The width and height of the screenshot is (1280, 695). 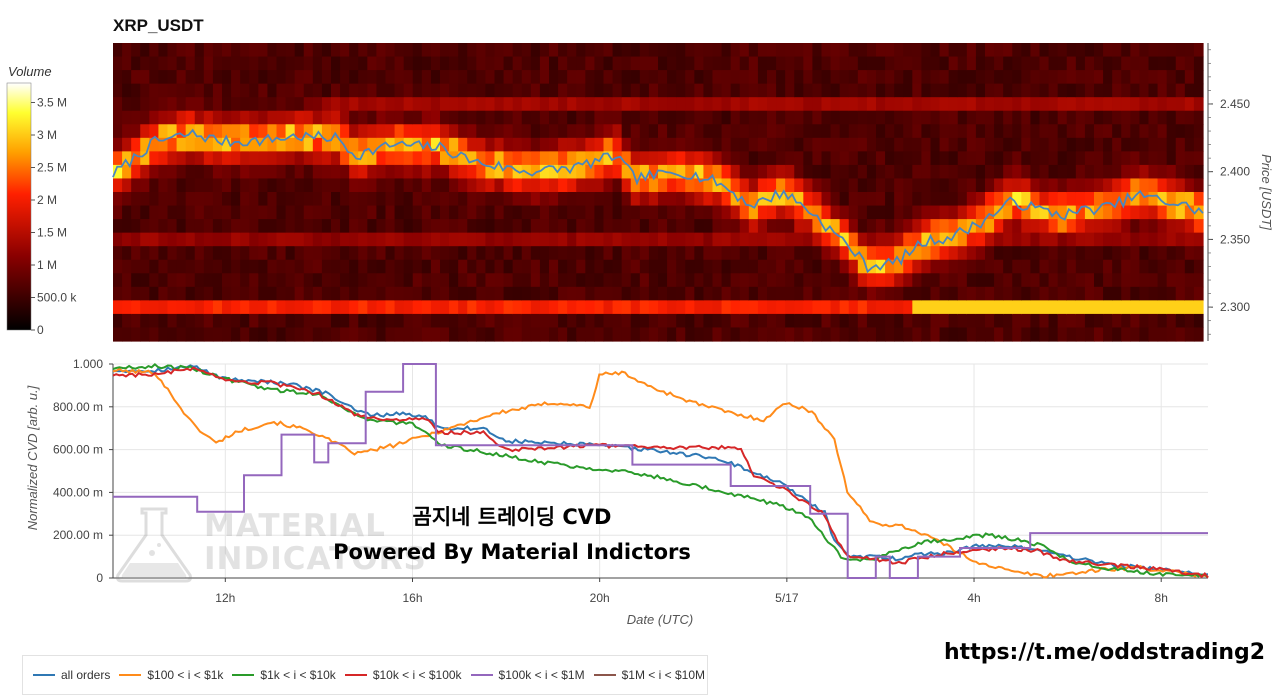 What do you see at coordinates (71, 675) in the screenshot?
I see `legend-item: all orders` at bounding box center [71, 675].